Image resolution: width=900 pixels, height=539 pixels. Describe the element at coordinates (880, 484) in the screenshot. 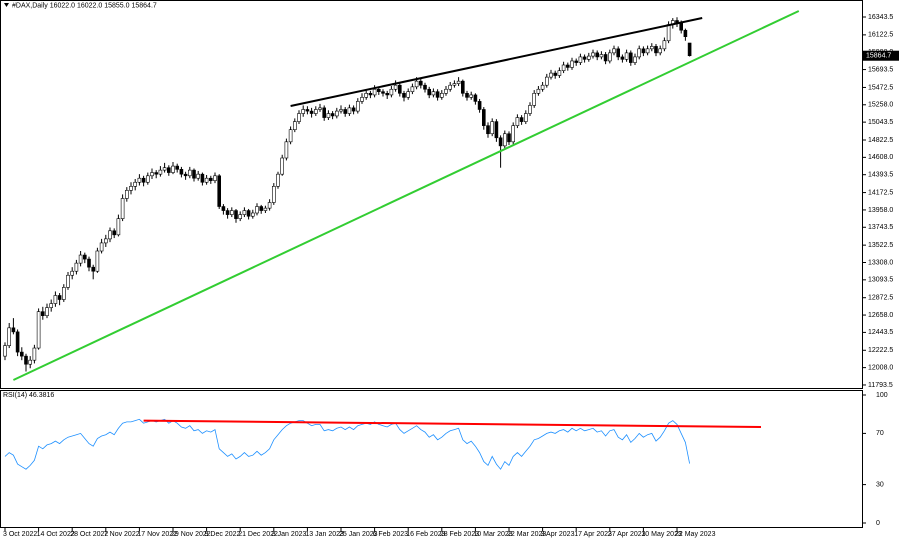

I see `rsi-tick-label: 30` at that location.